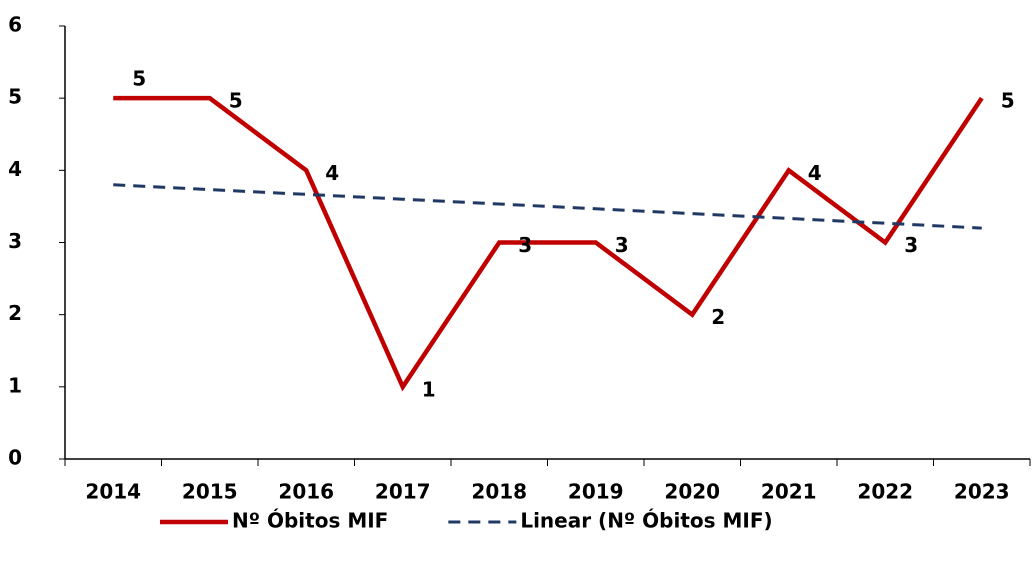 This screenshot has height=562, width=1036. Describe the element at coordinates (982, 492) in the screenshot. I see `x-tick-label: 2023` at that location.